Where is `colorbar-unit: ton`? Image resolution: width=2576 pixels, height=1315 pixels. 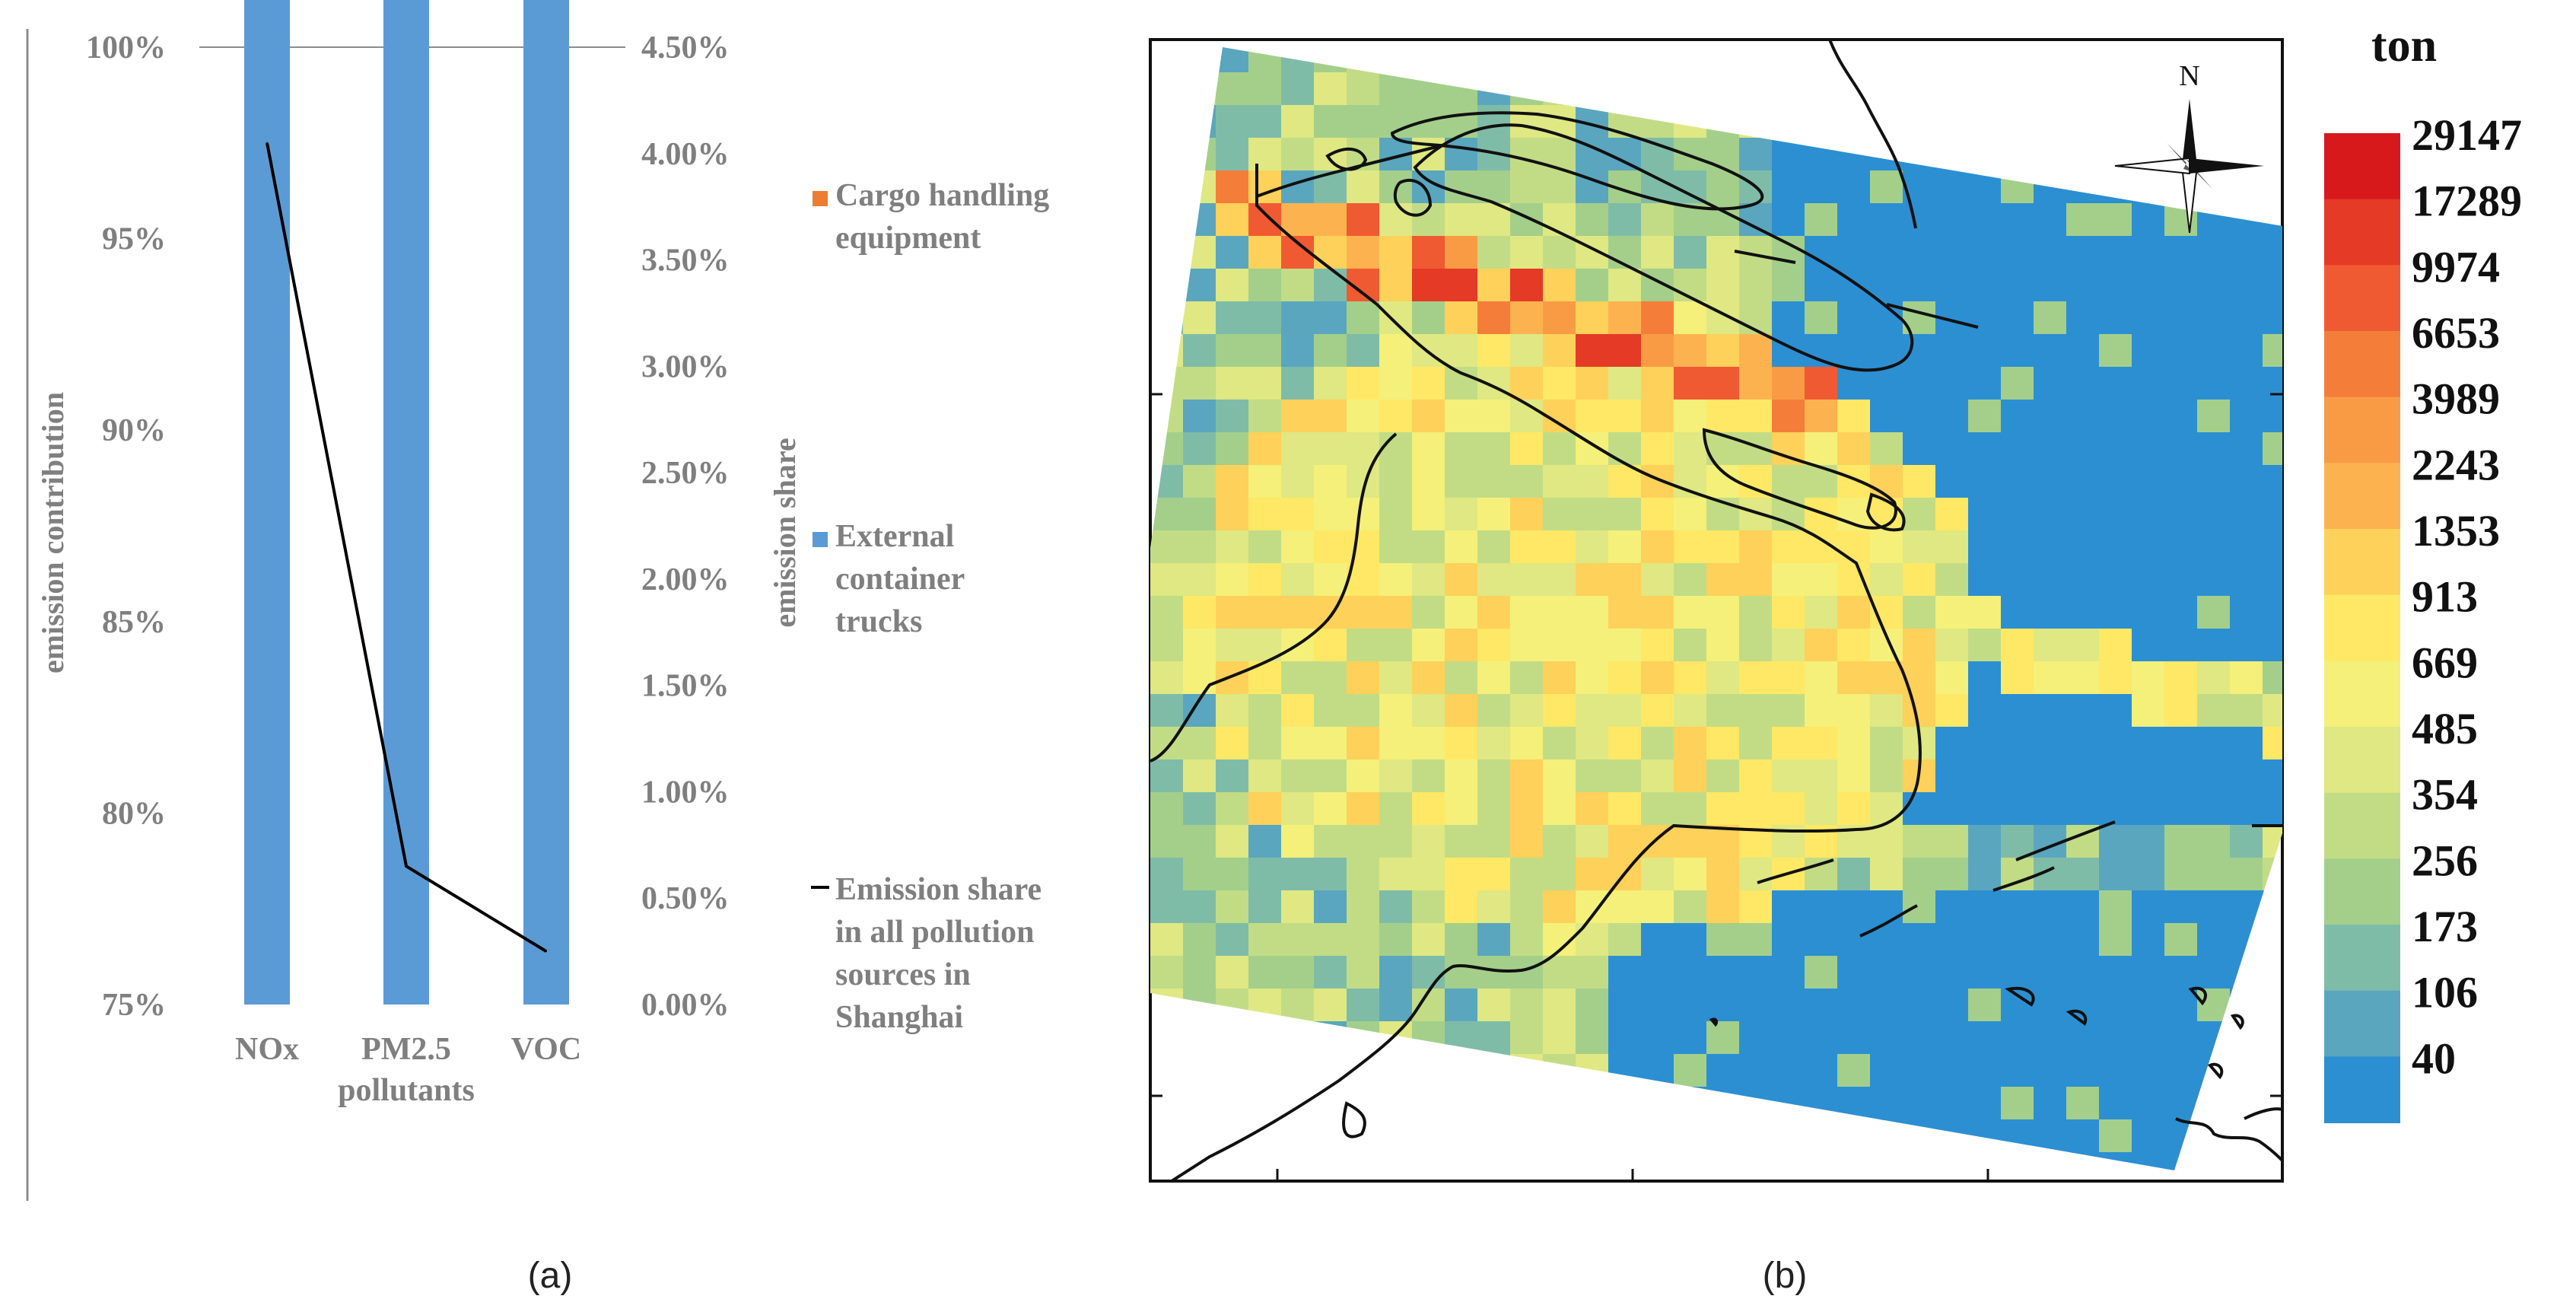 colorbar-unit: ton is located at coordinates (2404, 46).